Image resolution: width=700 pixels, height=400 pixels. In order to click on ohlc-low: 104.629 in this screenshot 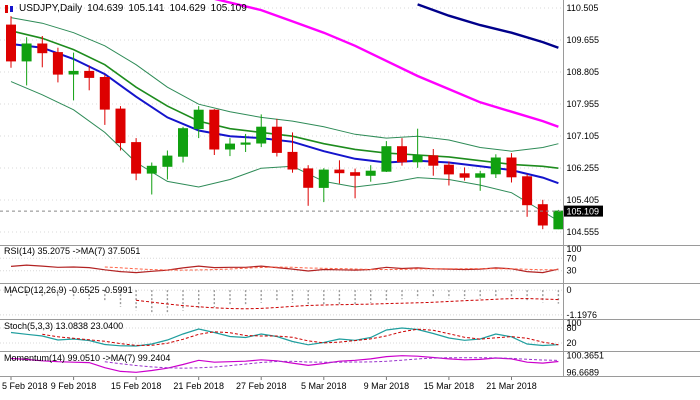, I will do `click(187, 8)`.